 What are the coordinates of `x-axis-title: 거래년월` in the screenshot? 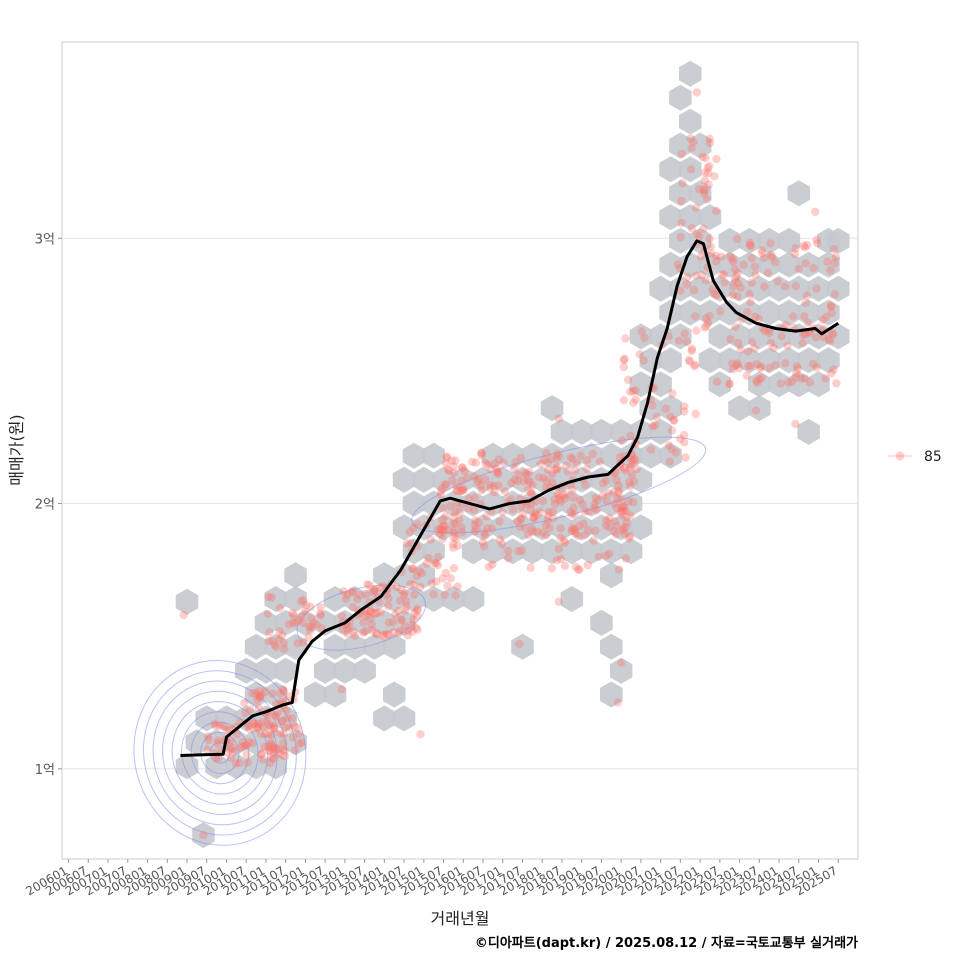 It's located at (460, 918).